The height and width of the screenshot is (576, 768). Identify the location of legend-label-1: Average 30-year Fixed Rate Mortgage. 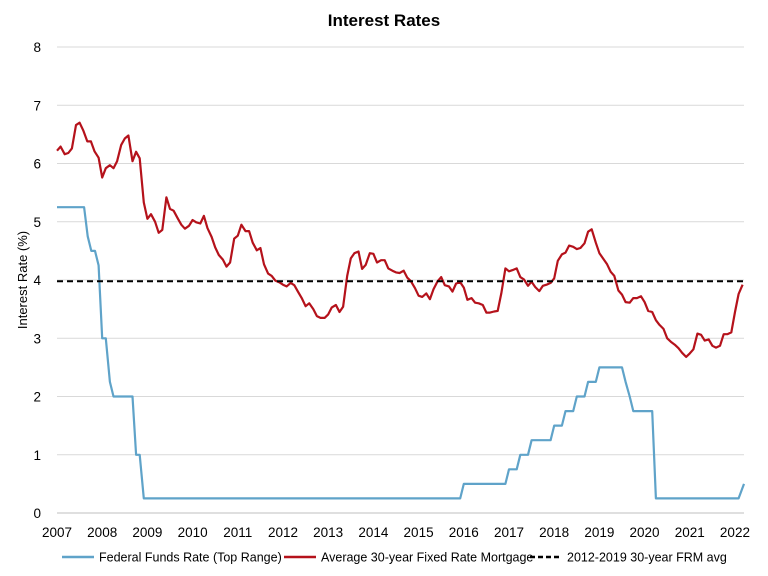
(427, 558).